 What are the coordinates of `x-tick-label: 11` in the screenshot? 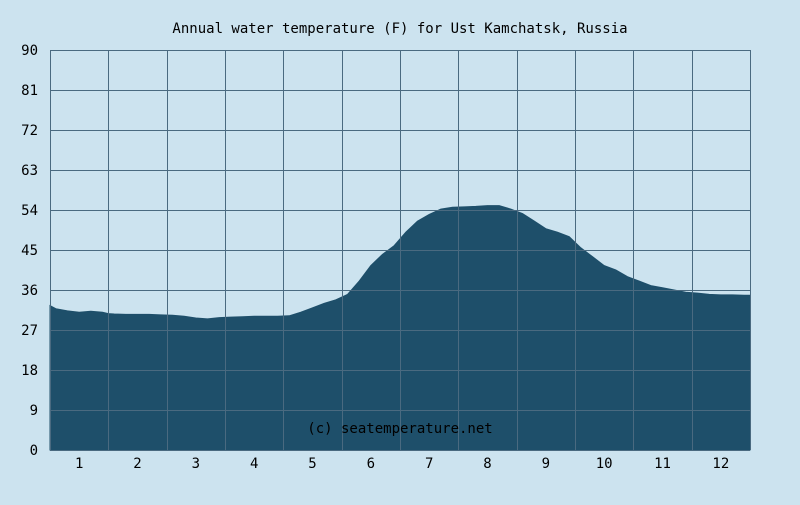 It's located at (662, 464).